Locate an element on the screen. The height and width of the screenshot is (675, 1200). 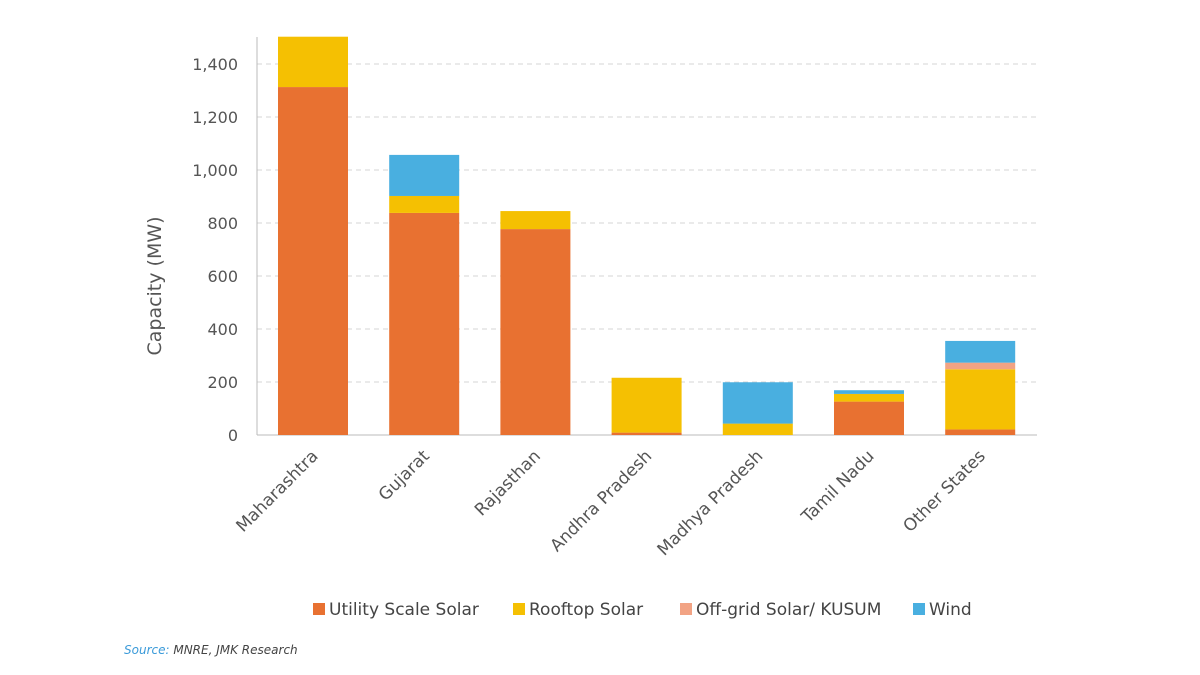
x-tick-label: Other States is located at coordinates (945, 491).